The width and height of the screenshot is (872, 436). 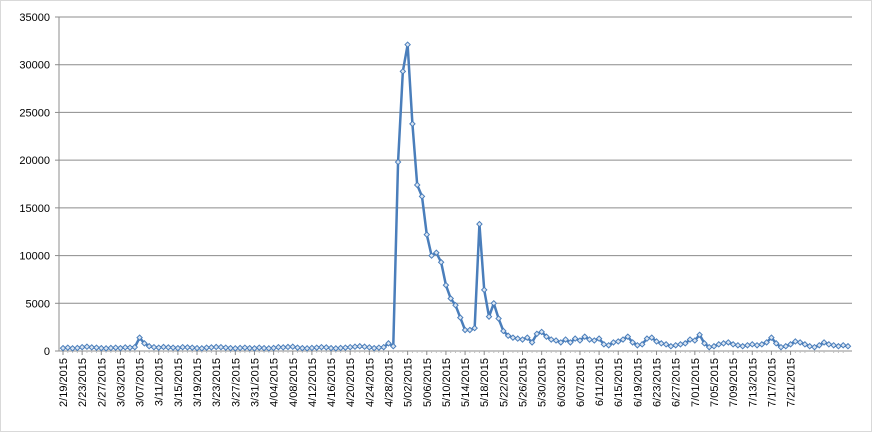 I want to click on x-tick-label: 2/27/2015, so click(x=102, y=382).